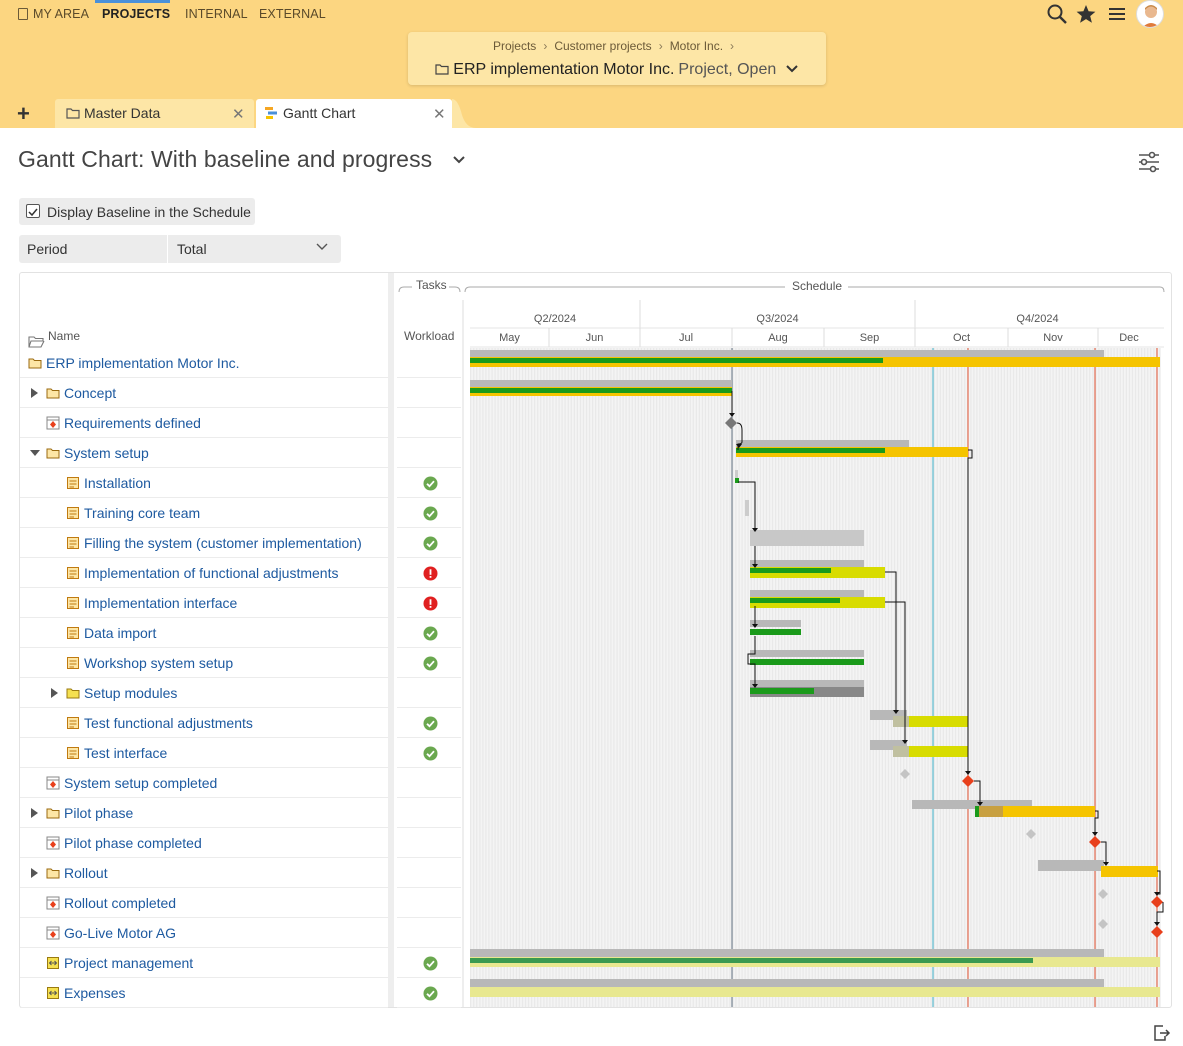 This screenshot has width=1183, height=1046. Describe the element at coordinates (204, 873) in the screenshot. I see `table-row: Rollout` at that location.